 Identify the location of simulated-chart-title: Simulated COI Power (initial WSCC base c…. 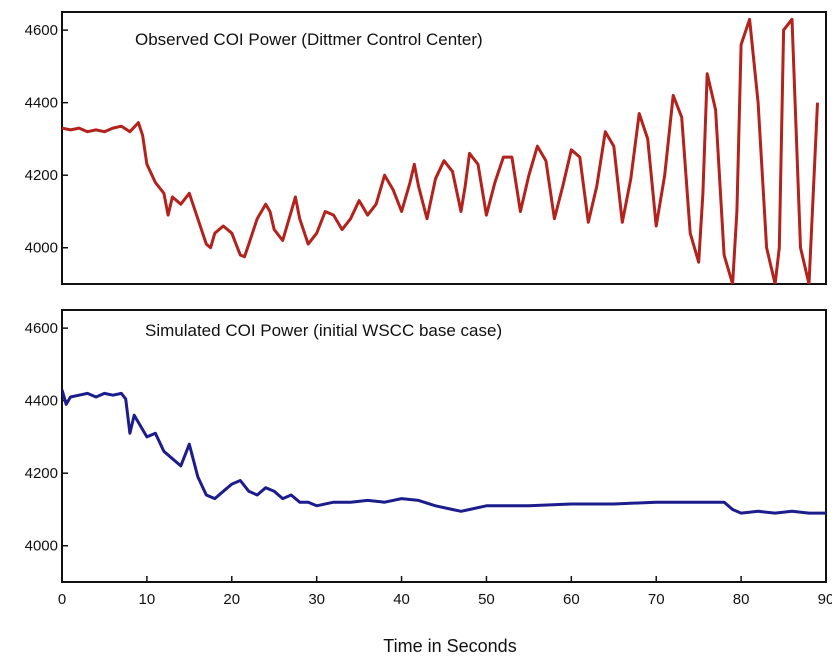
(323, 330).